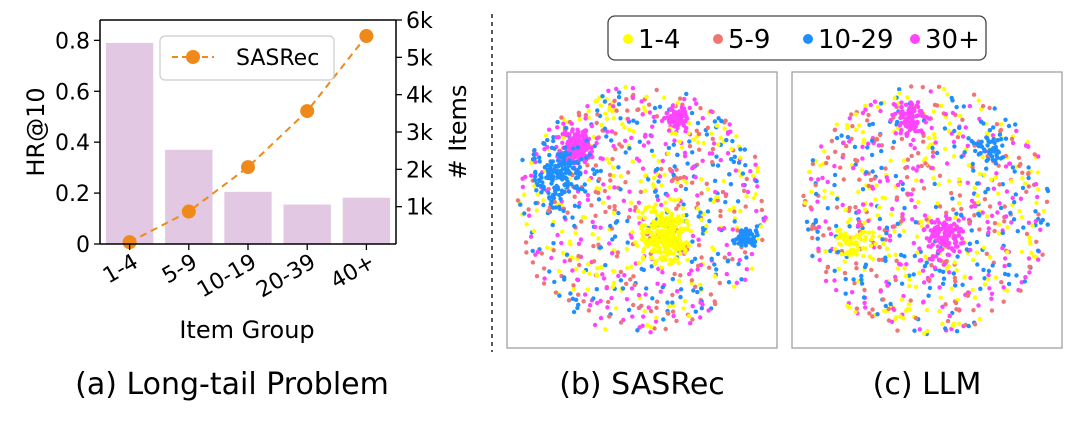  I want to click on caption-b: (b) SASRec, so click(642, 384).